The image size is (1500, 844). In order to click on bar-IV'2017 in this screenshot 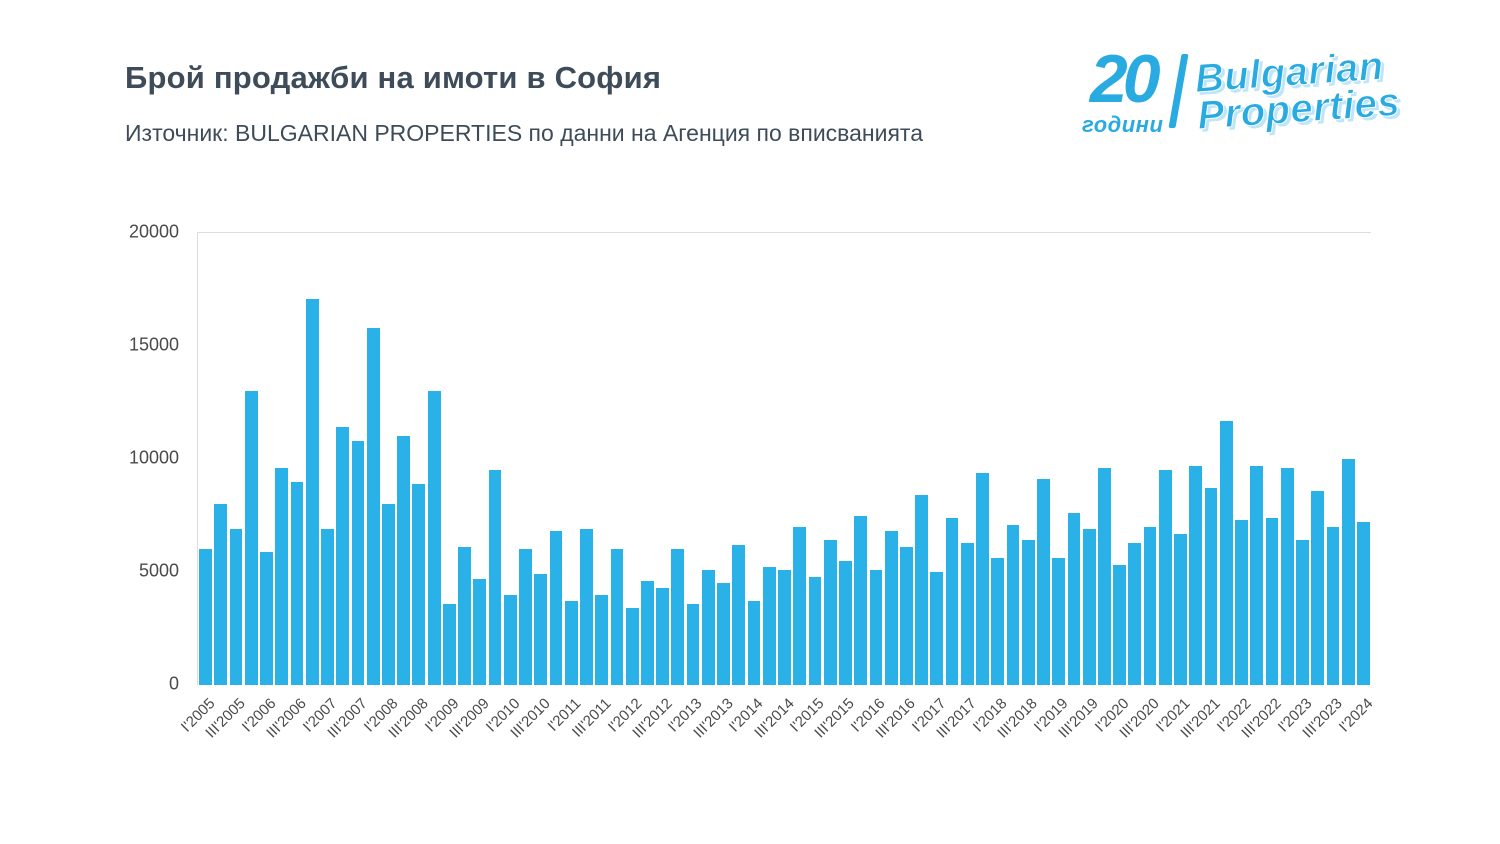, I will do `click(982, 578)`.